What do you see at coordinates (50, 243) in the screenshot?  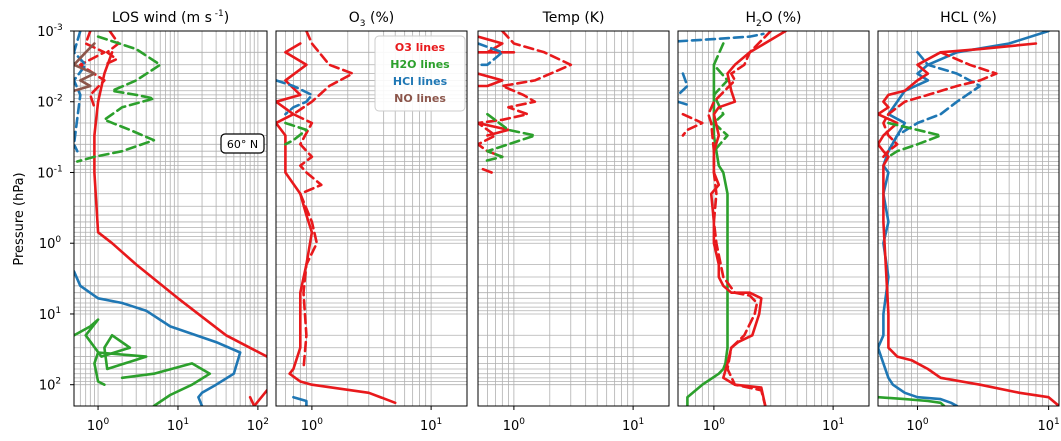 I see `y-tick-label: 10⁰` at bounding box center [50, 243].